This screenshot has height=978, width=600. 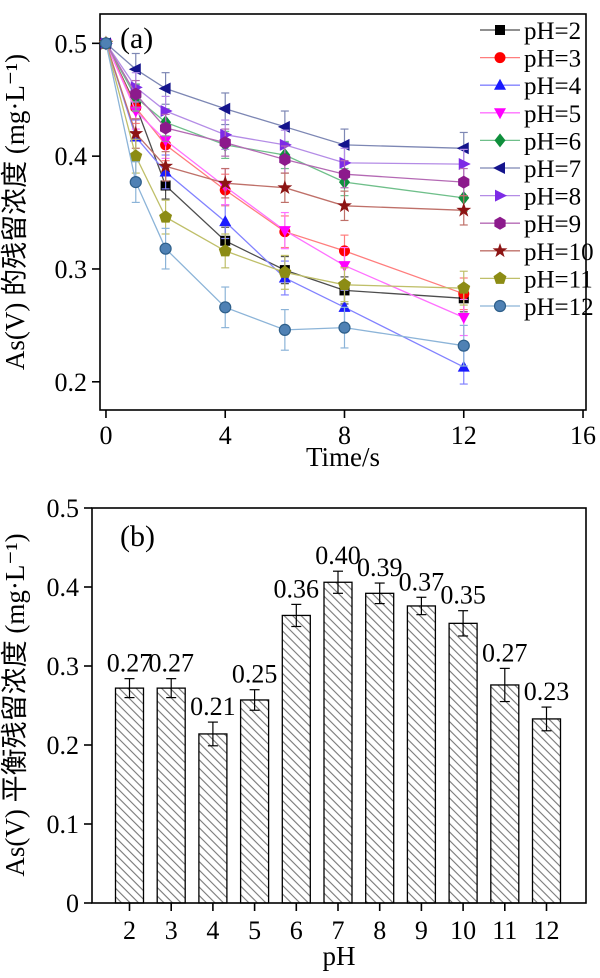 I want to click on bar-value-label: 0.21, so click(x=213, y=706).